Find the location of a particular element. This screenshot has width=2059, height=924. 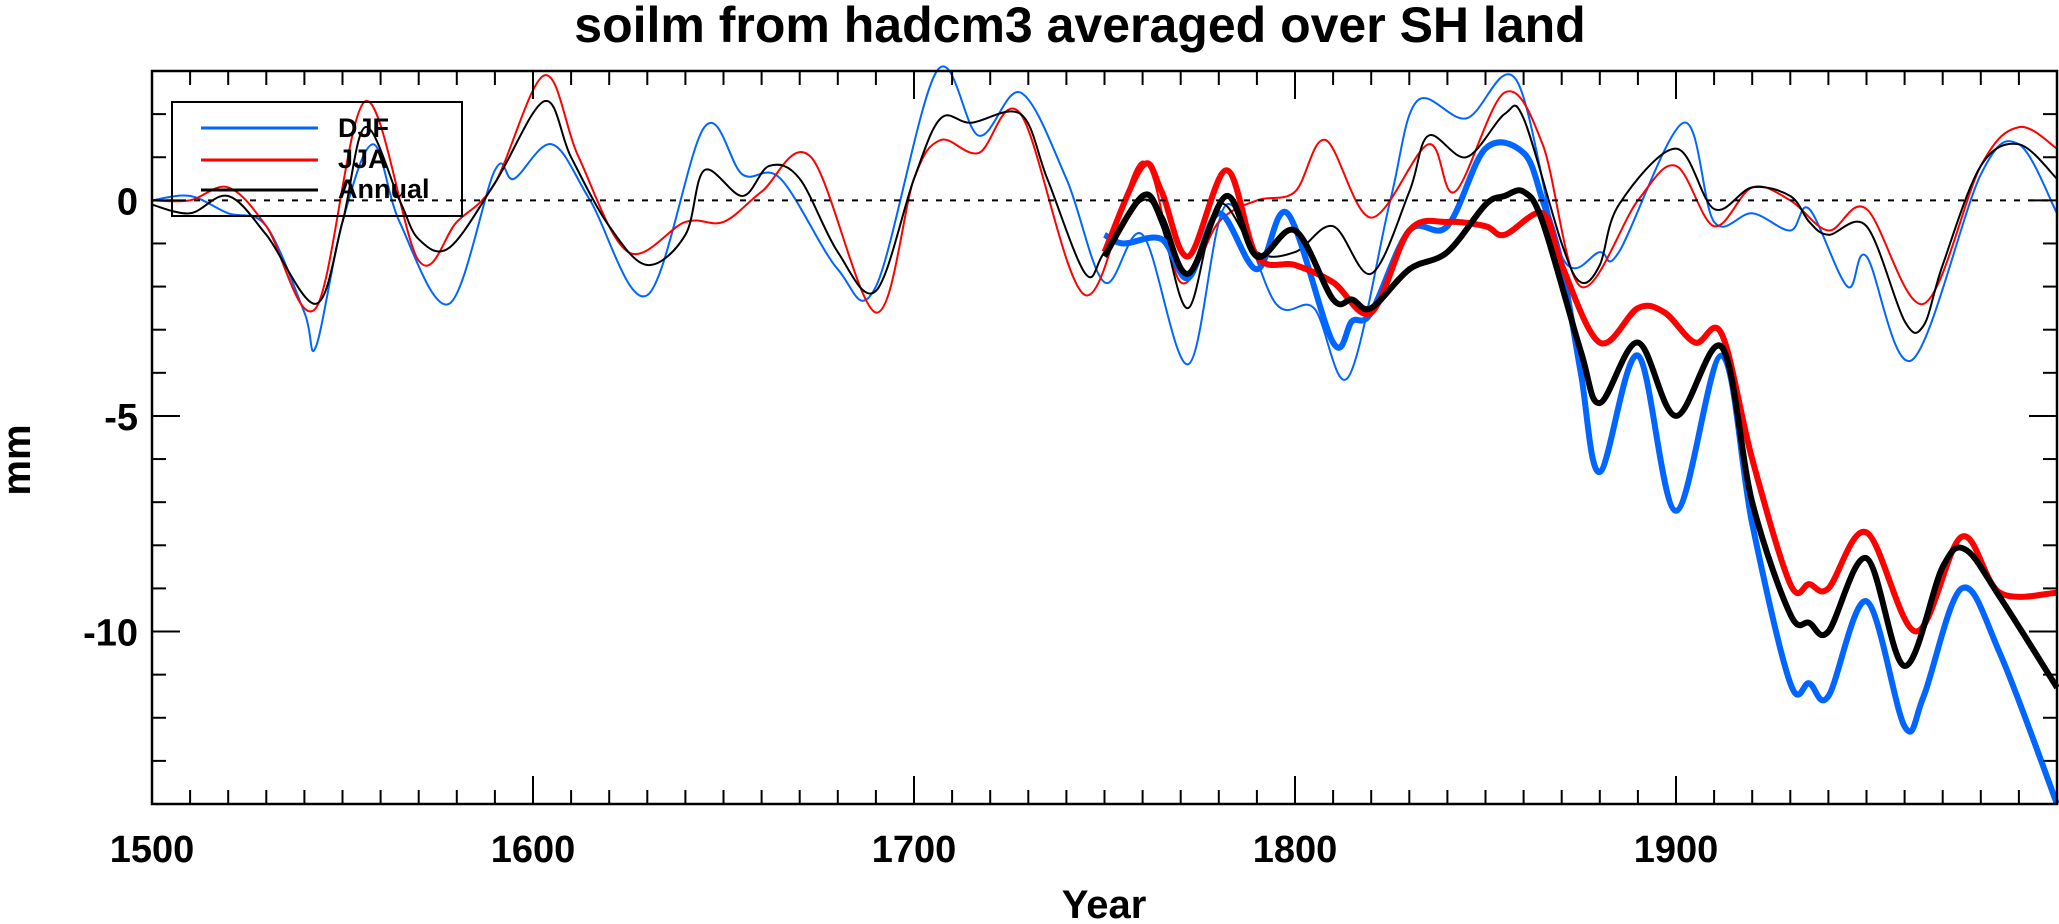

x-tick-label: 1800 is located at coordinates (1295, 850).